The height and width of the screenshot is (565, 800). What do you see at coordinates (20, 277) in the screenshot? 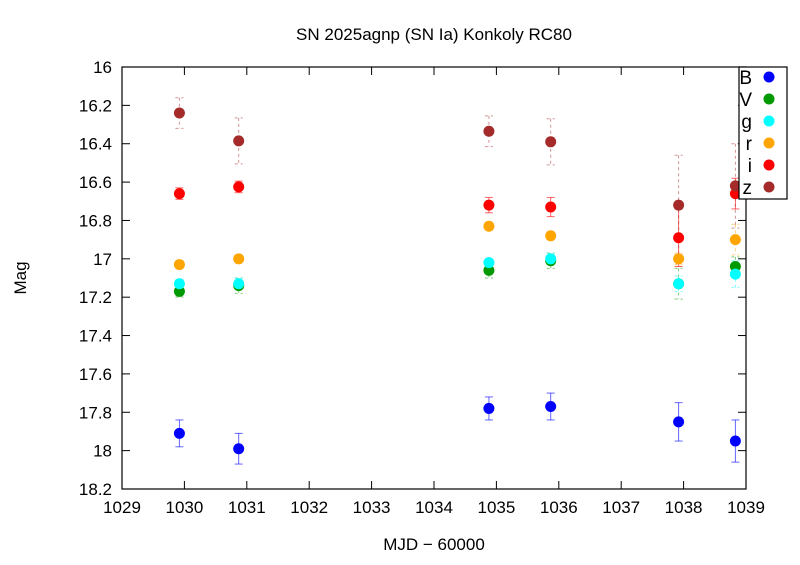
I see `y-axis-label: Mag` at bounding box center [20, 277].